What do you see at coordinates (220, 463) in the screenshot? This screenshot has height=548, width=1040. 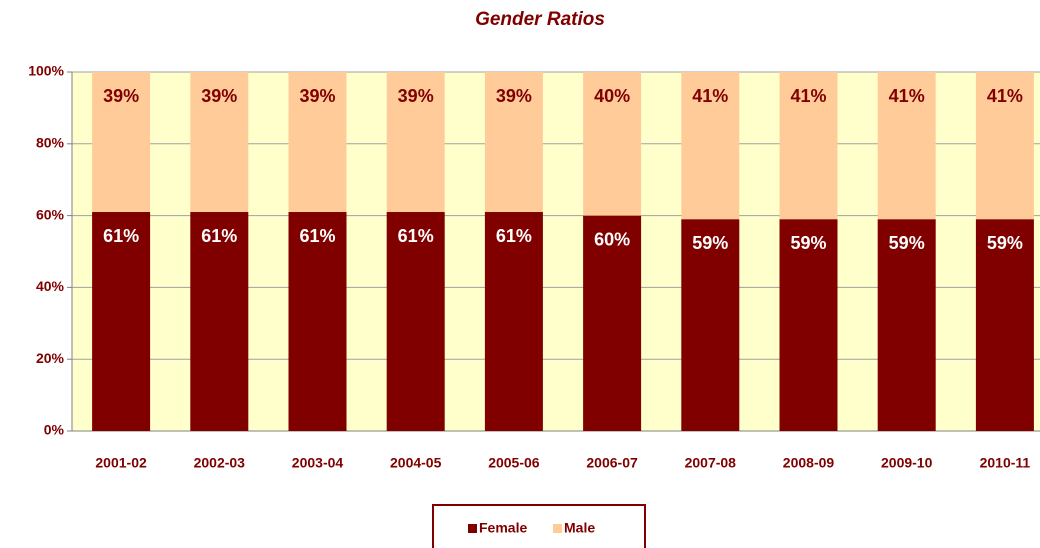 I see `x-tick-label: 2002-03` at bounding box center [220, 463].